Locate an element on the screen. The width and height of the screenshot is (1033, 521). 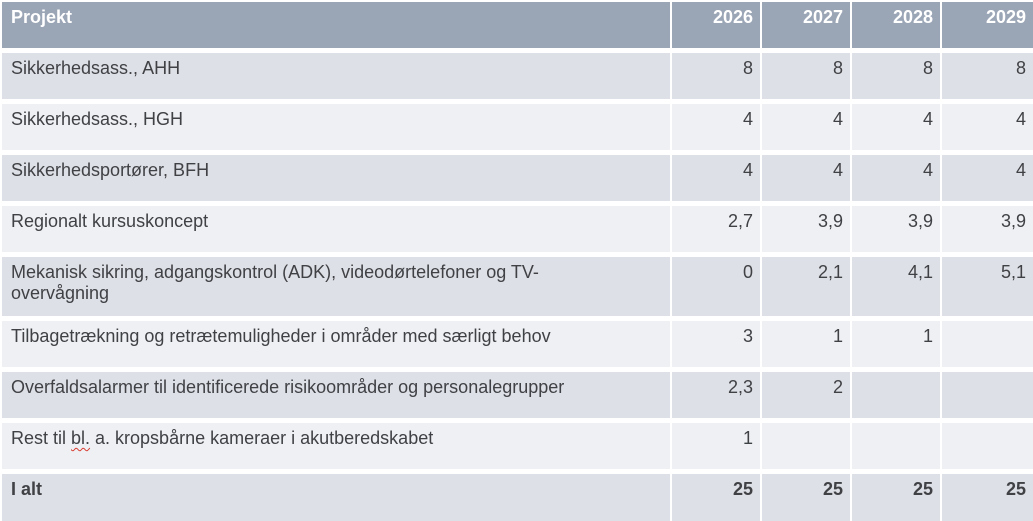
column-header-2027: 2027 is located at coordinates (806, 25).